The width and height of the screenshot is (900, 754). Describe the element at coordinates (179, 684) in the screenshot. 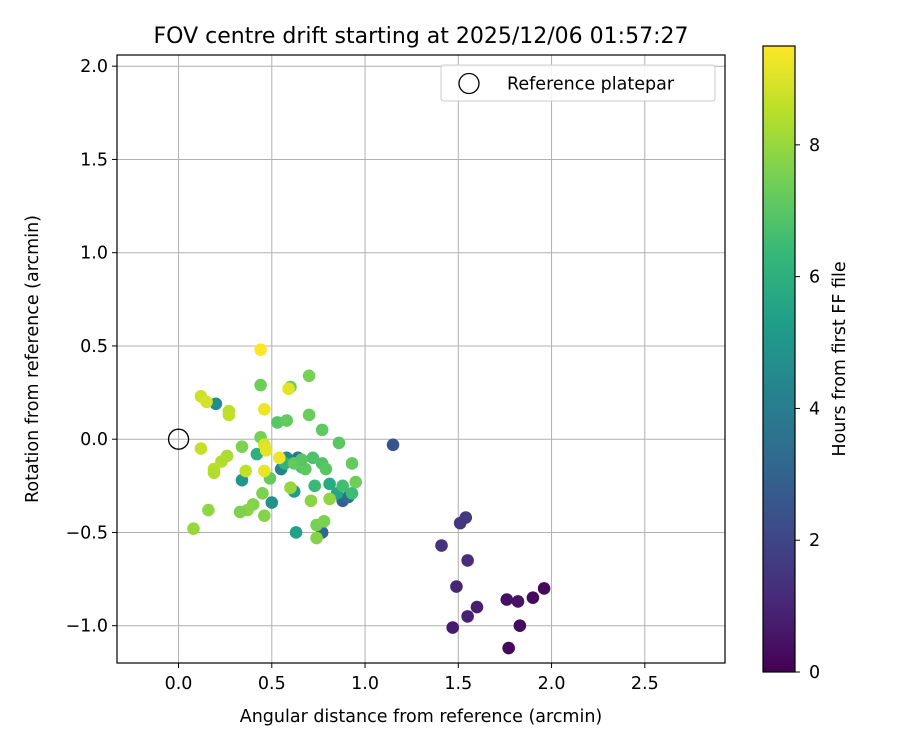

I see `x-tick-label: 0.0` at that location.